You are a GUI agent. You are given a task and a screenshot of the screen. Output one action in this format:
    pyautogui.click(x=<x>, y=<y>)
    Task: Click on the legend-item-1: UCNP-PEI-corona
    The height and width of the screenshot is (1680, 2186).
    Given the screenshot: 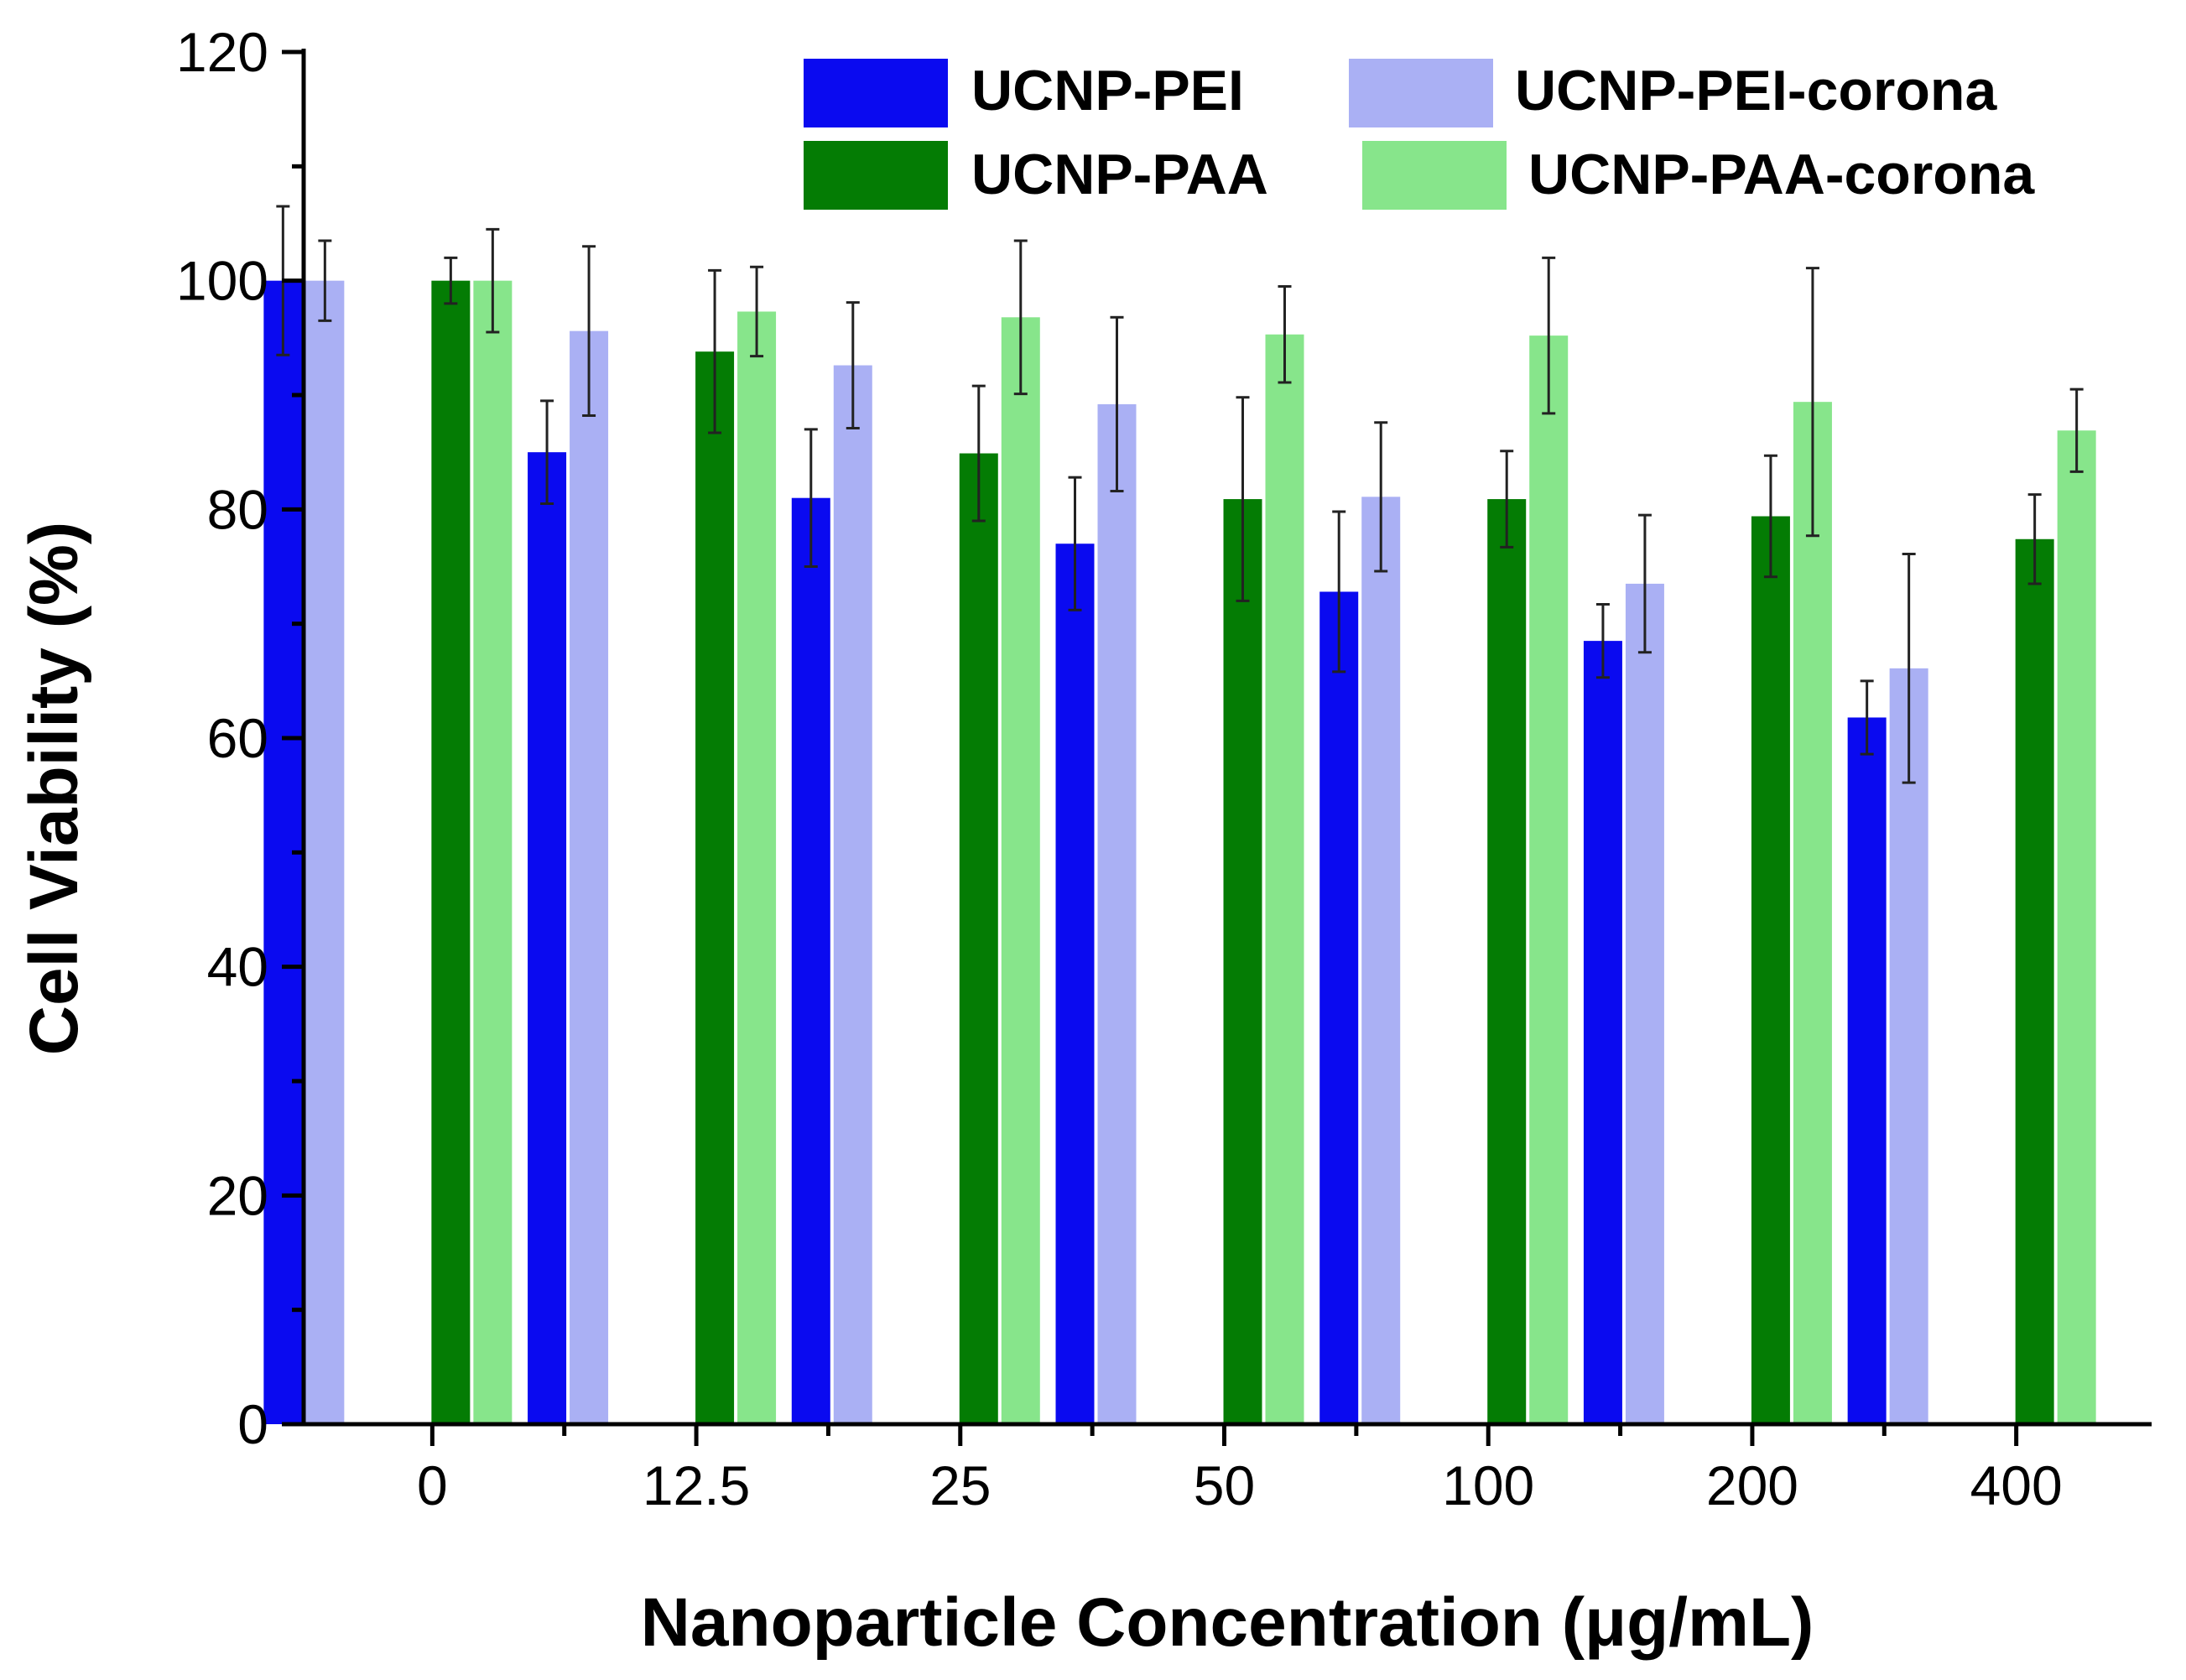 What is the action you would take?
    pyautogui.click(x=1673, y=93)
    